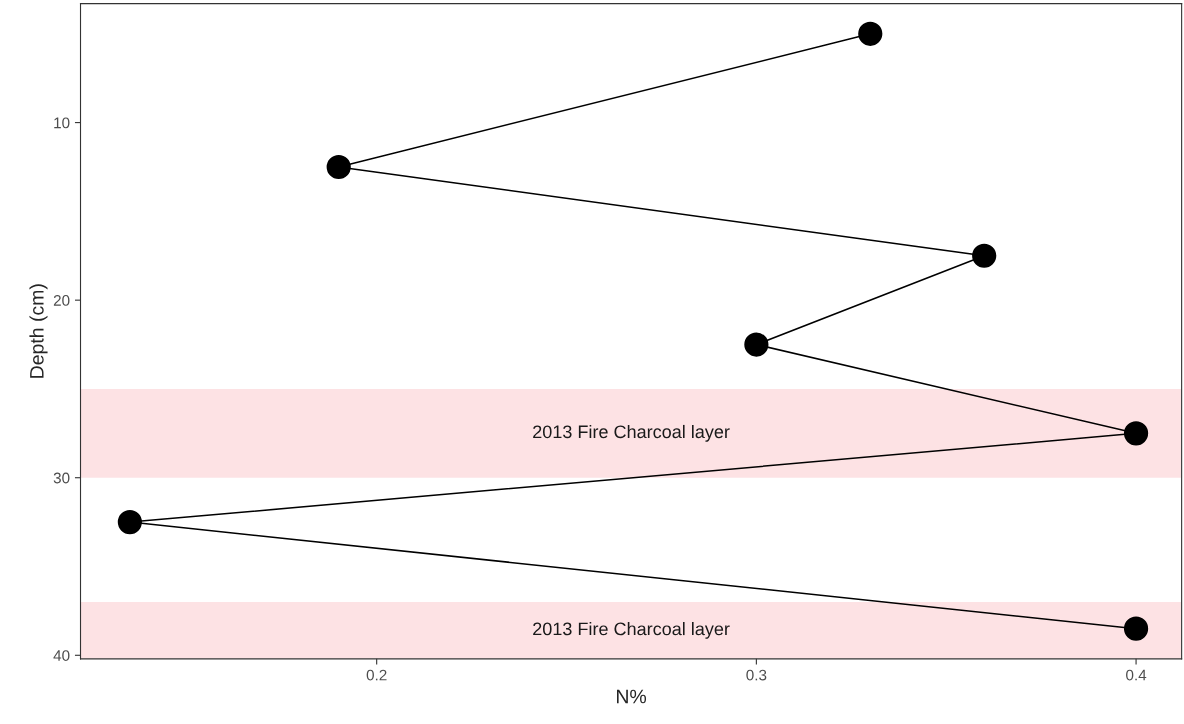 Image resolution: width=1184 pixels, height=724 pixels. What do you see at coordinates (632, 696) in the screenshot?
I see `x-axis-title: N%` at bounding box center [632, 696].